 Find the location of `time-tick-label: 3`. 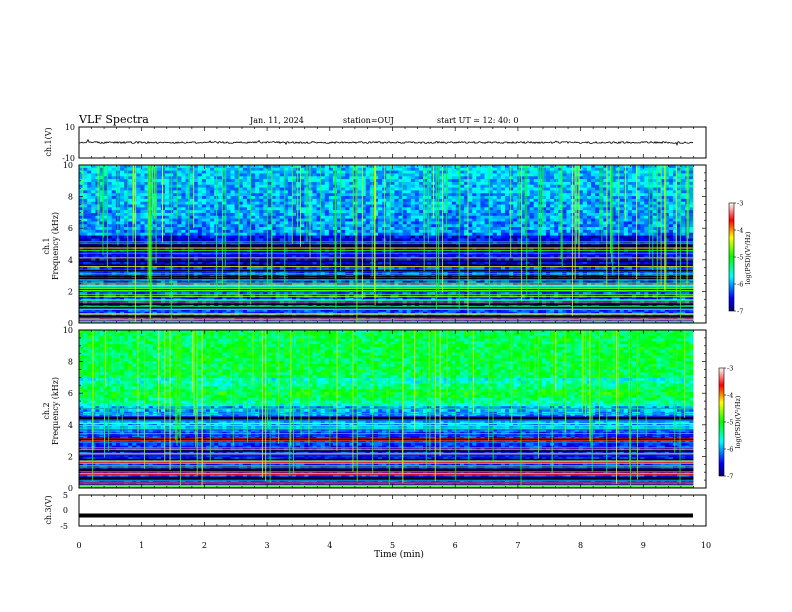

time-tick-label: 3 is located at coordinates (267, 545).